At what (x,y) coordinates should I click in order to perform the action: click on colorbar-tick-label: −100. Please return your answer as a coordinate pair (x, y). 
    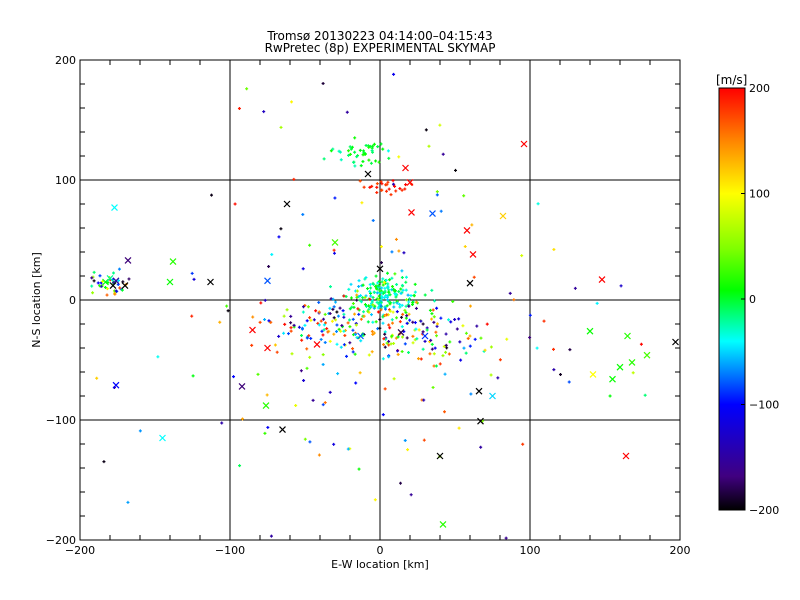
    Looking at the image, I should click on (764, 405).